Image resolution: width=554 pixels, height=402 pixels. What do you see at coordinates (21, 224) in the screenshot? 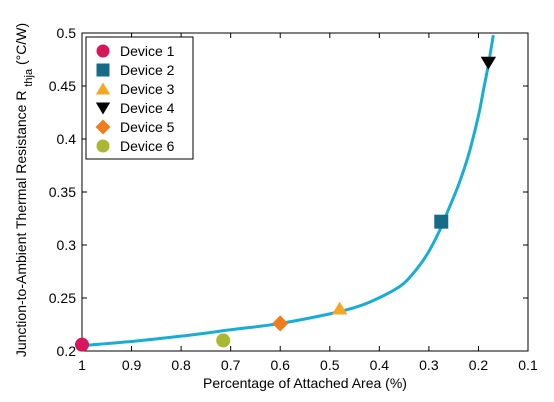
I see `y-axis-title-main: Junction-to-Ambient Thermal Resistance R` at bounding box center [21, 224].